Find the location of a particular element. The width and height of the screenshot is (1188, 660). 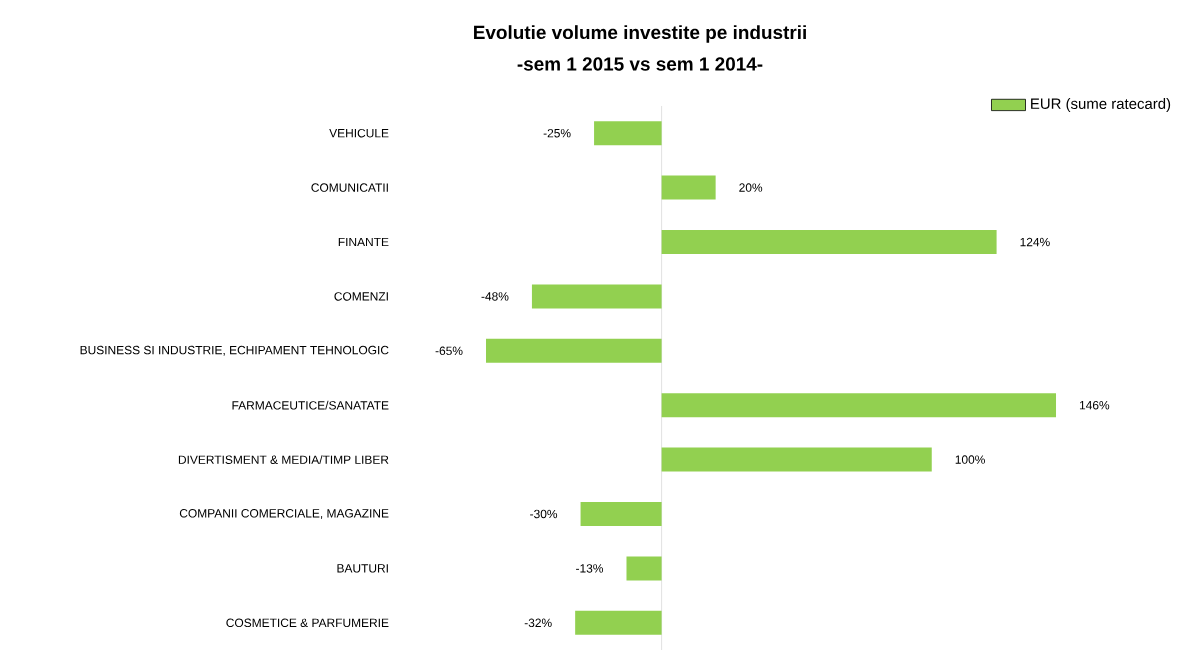

chart-title: Evolutie volume investite pe industrii is located at coordinates (640, 34).